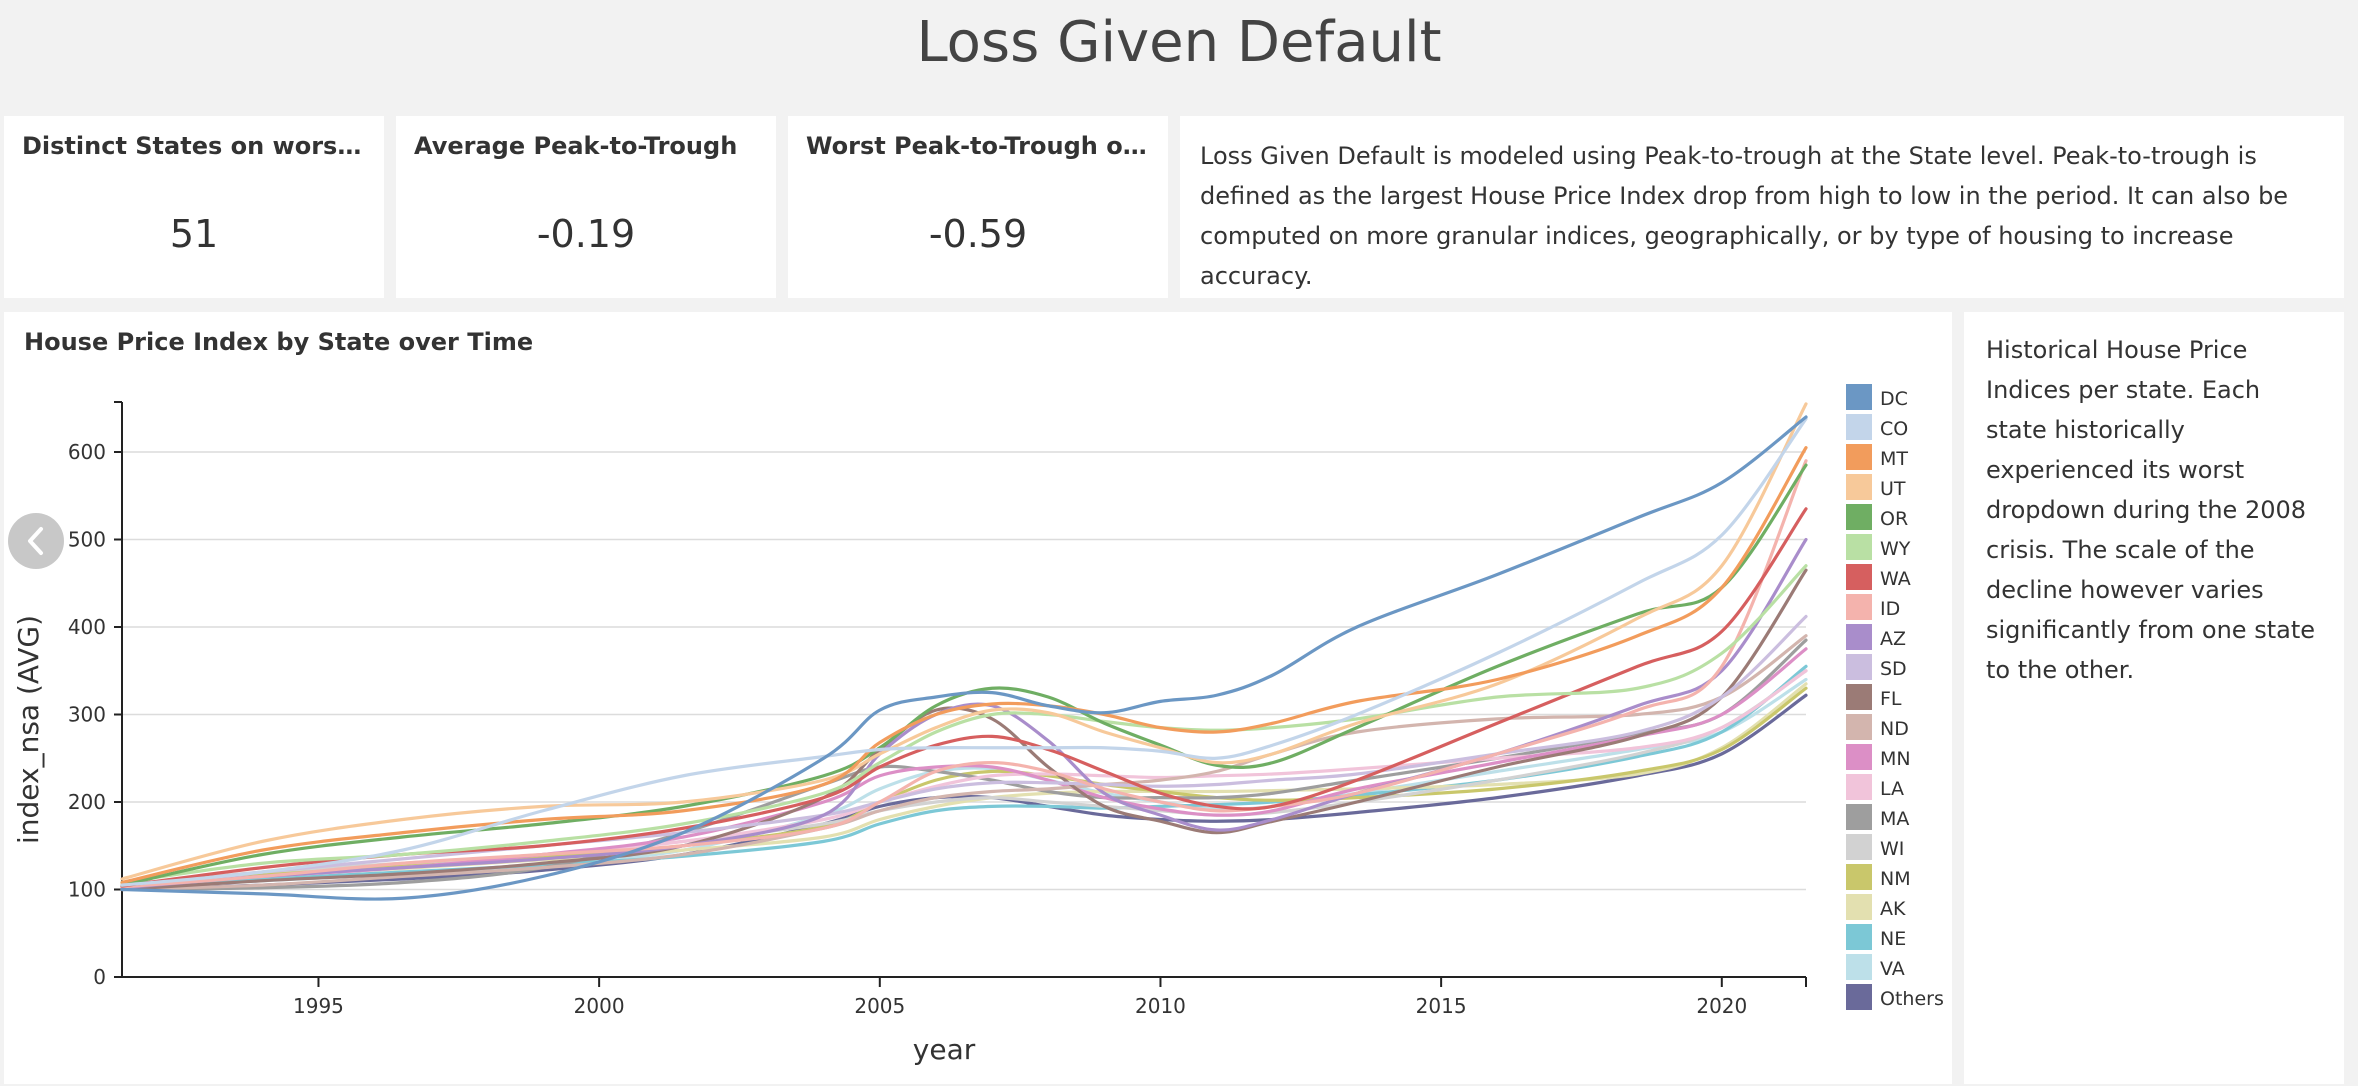 This screenshot has height=1086, width=2358. What do you see at coordinates (1160, 1006) in the screenshot?
I see `x-tick-label: 2010` at bounding box center [1160, 1006].